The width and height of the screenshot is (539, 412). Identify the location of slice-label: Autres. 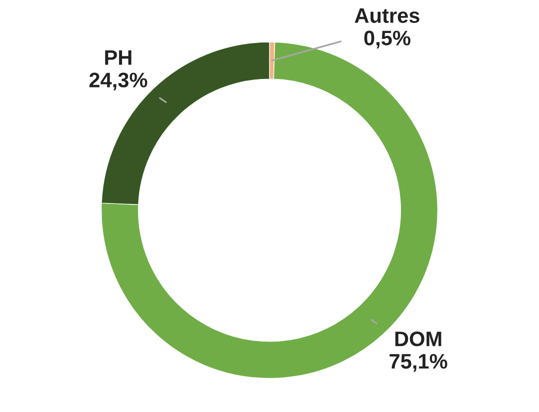
(387, 15).